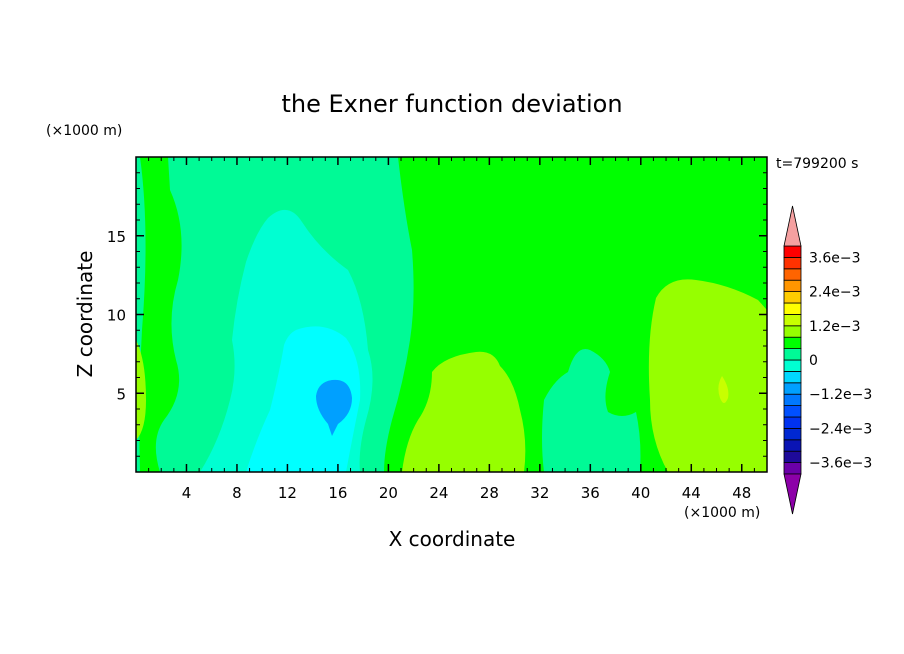 The height and width of the screenshot is (654, 904). I want to click on contour-region-bright-cyan, so click(303, 399).